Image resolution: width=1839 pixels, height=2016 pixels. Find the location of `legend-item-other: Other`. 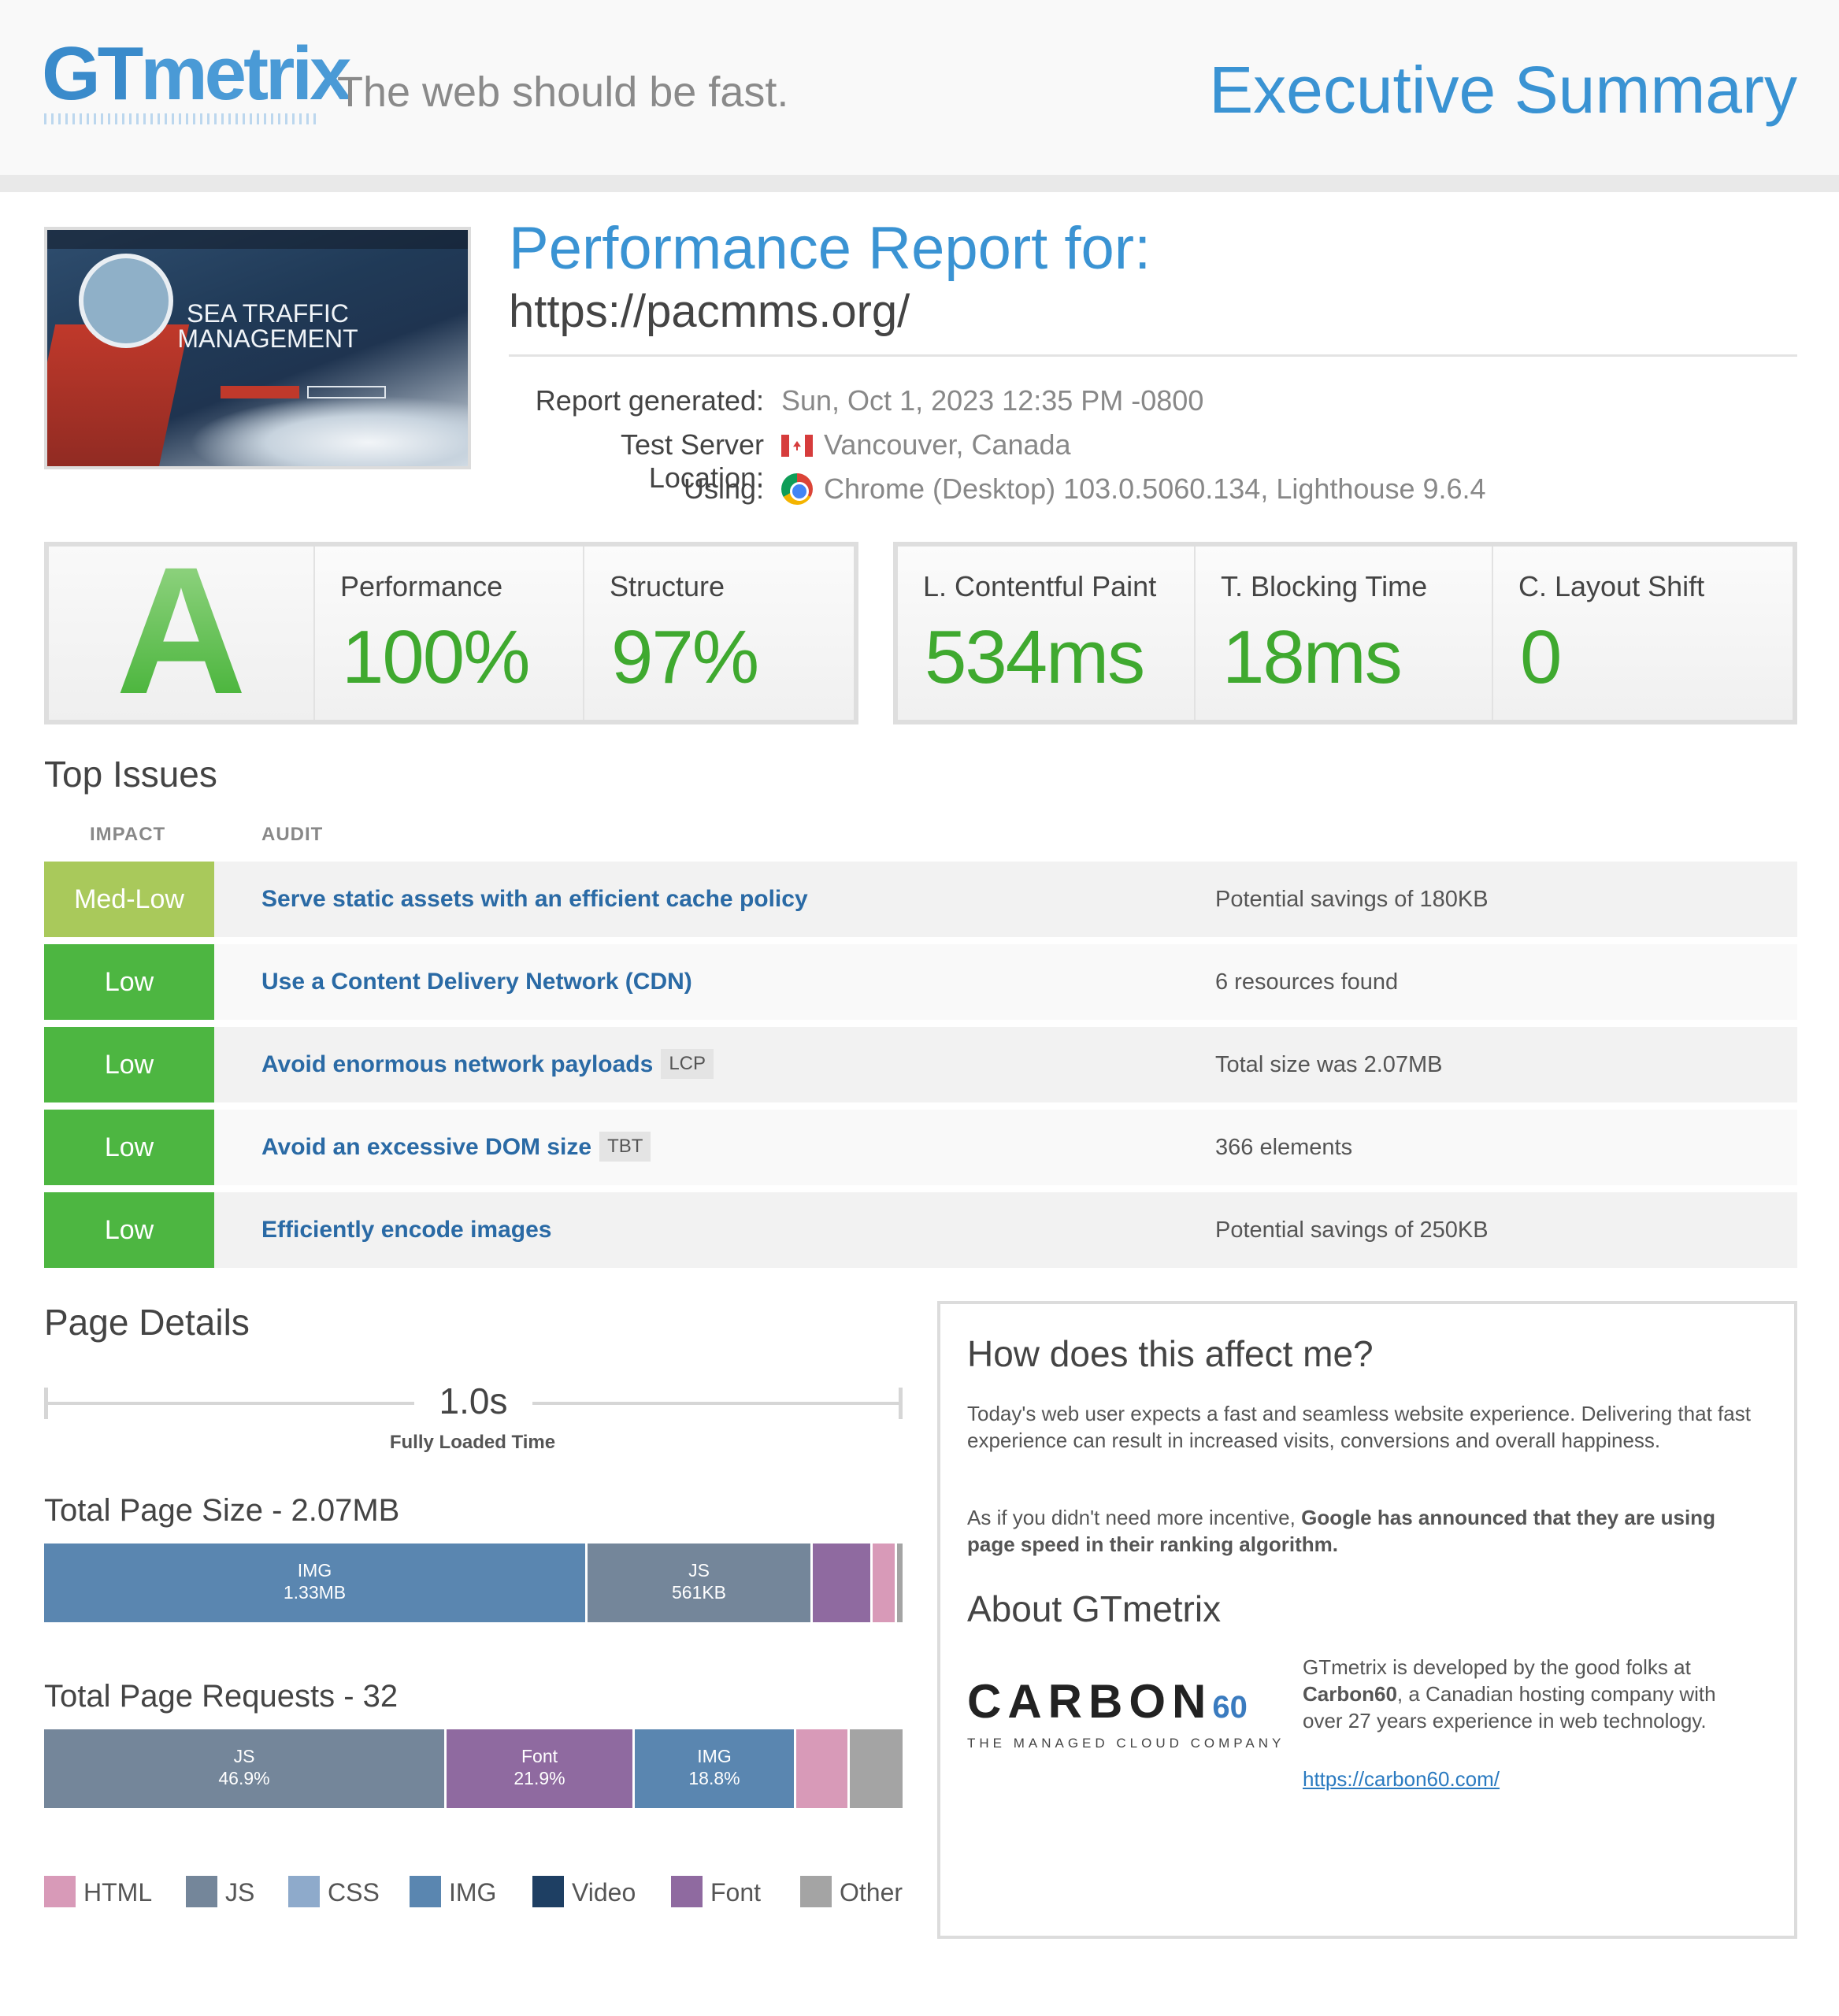

legend-item-other: Other is located at coordinates (851, 1891).